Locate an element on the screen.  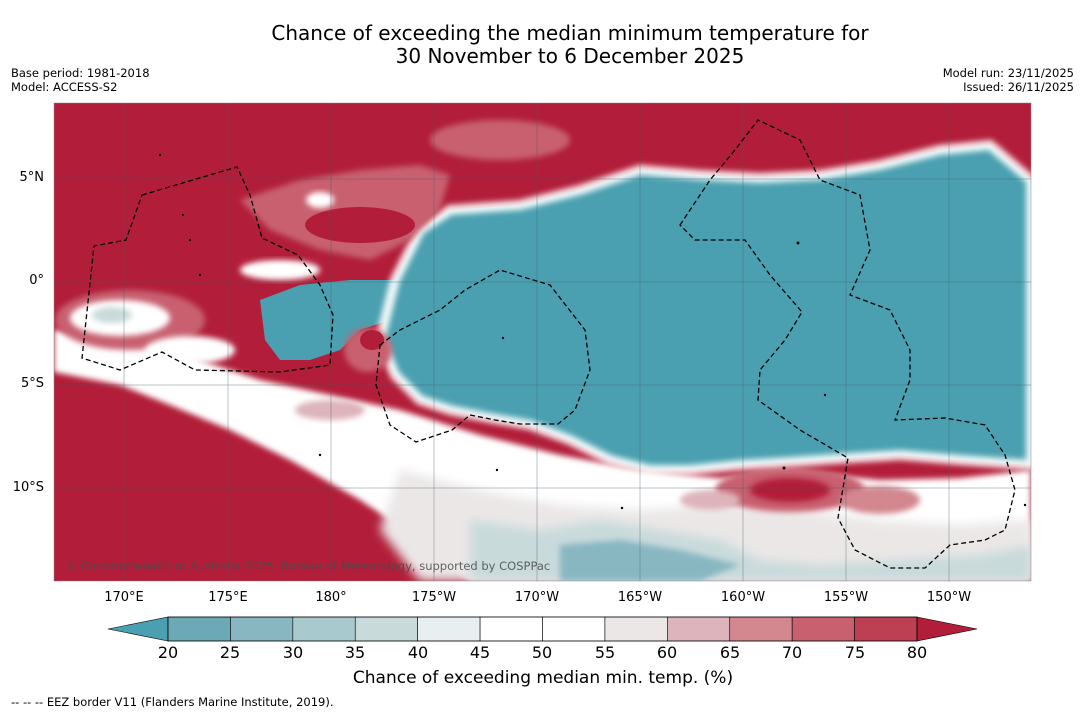
title-line-2: 30 November to 6 December 2025 is located at coordinates (570, 56).